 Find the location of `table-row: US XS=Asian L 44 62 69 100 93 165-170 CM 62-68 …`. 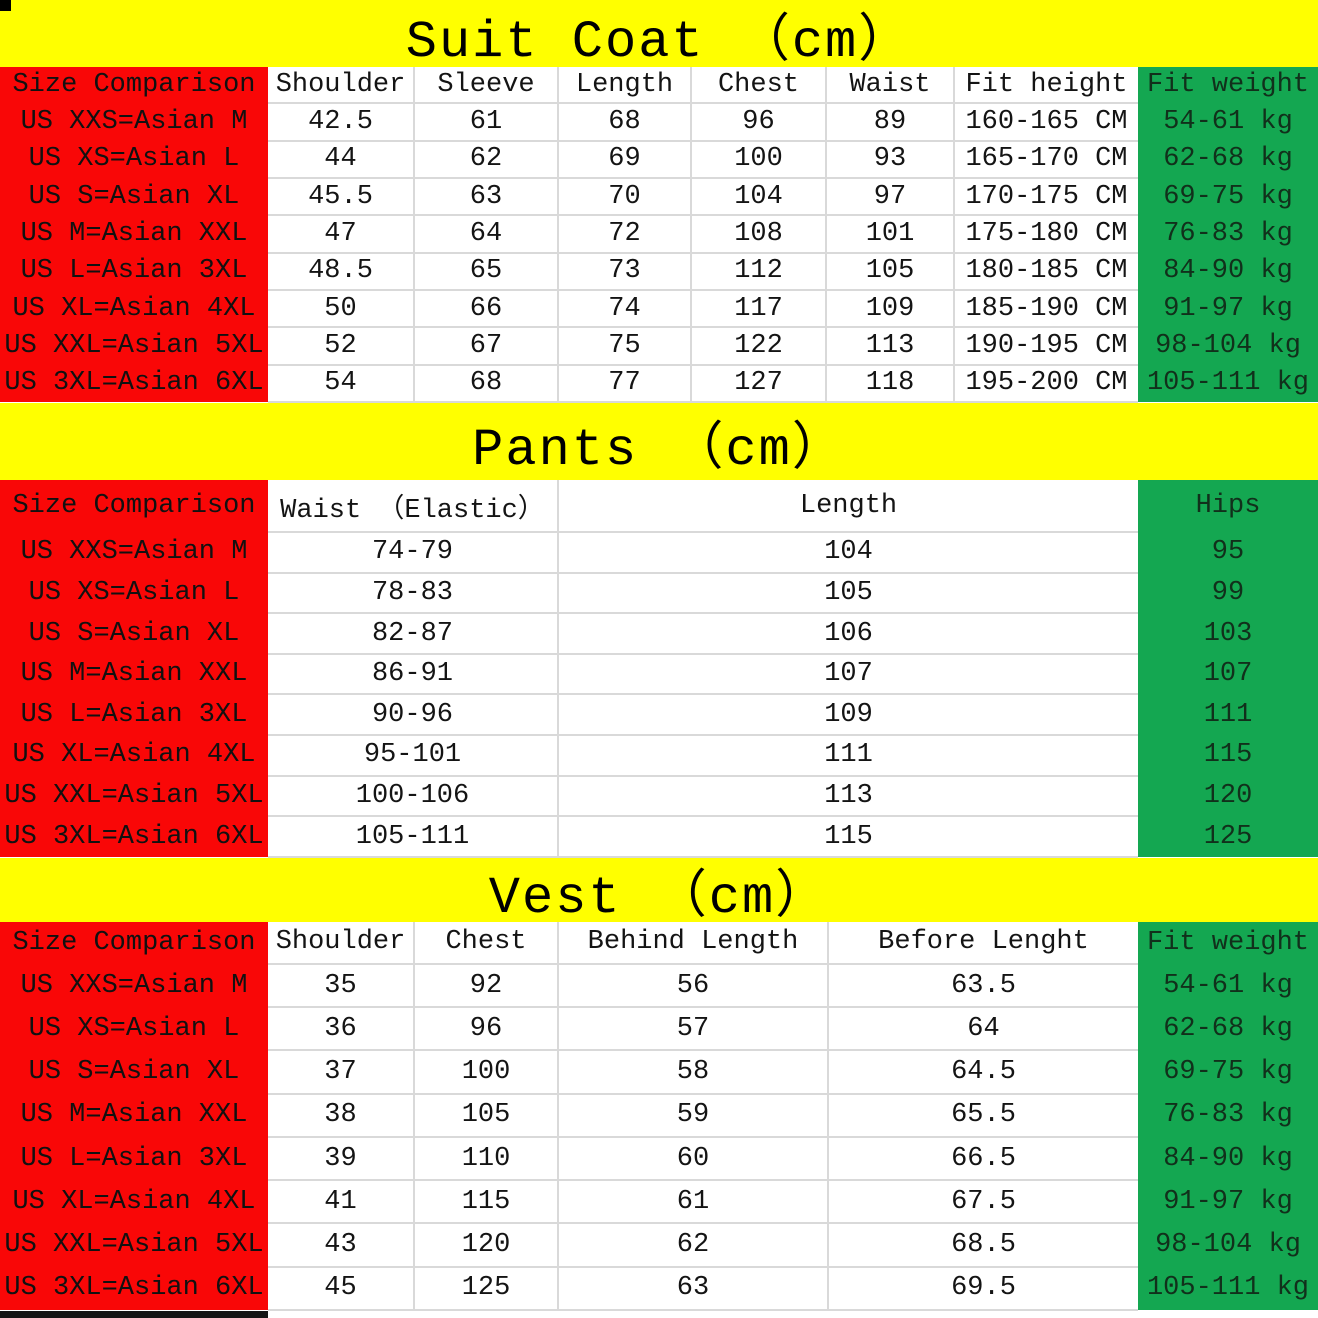

table-row: US XS=Asian L 44 62 69 100 93 165-170 CM 62-68 … is located at coordinates (659, 159).